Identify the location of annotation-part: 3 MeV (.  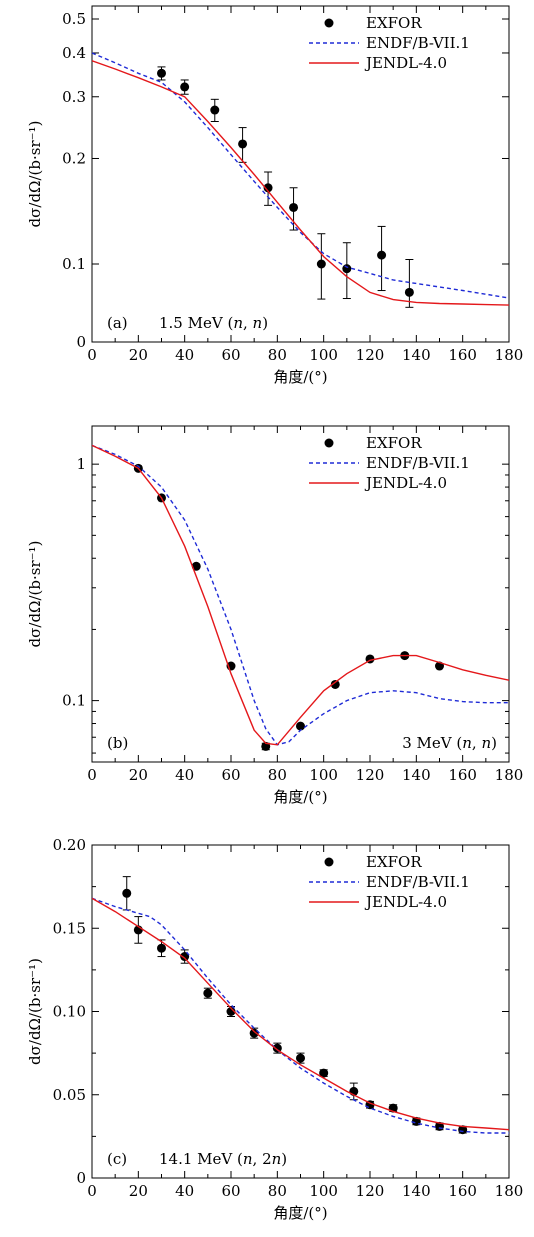
(432, 743).